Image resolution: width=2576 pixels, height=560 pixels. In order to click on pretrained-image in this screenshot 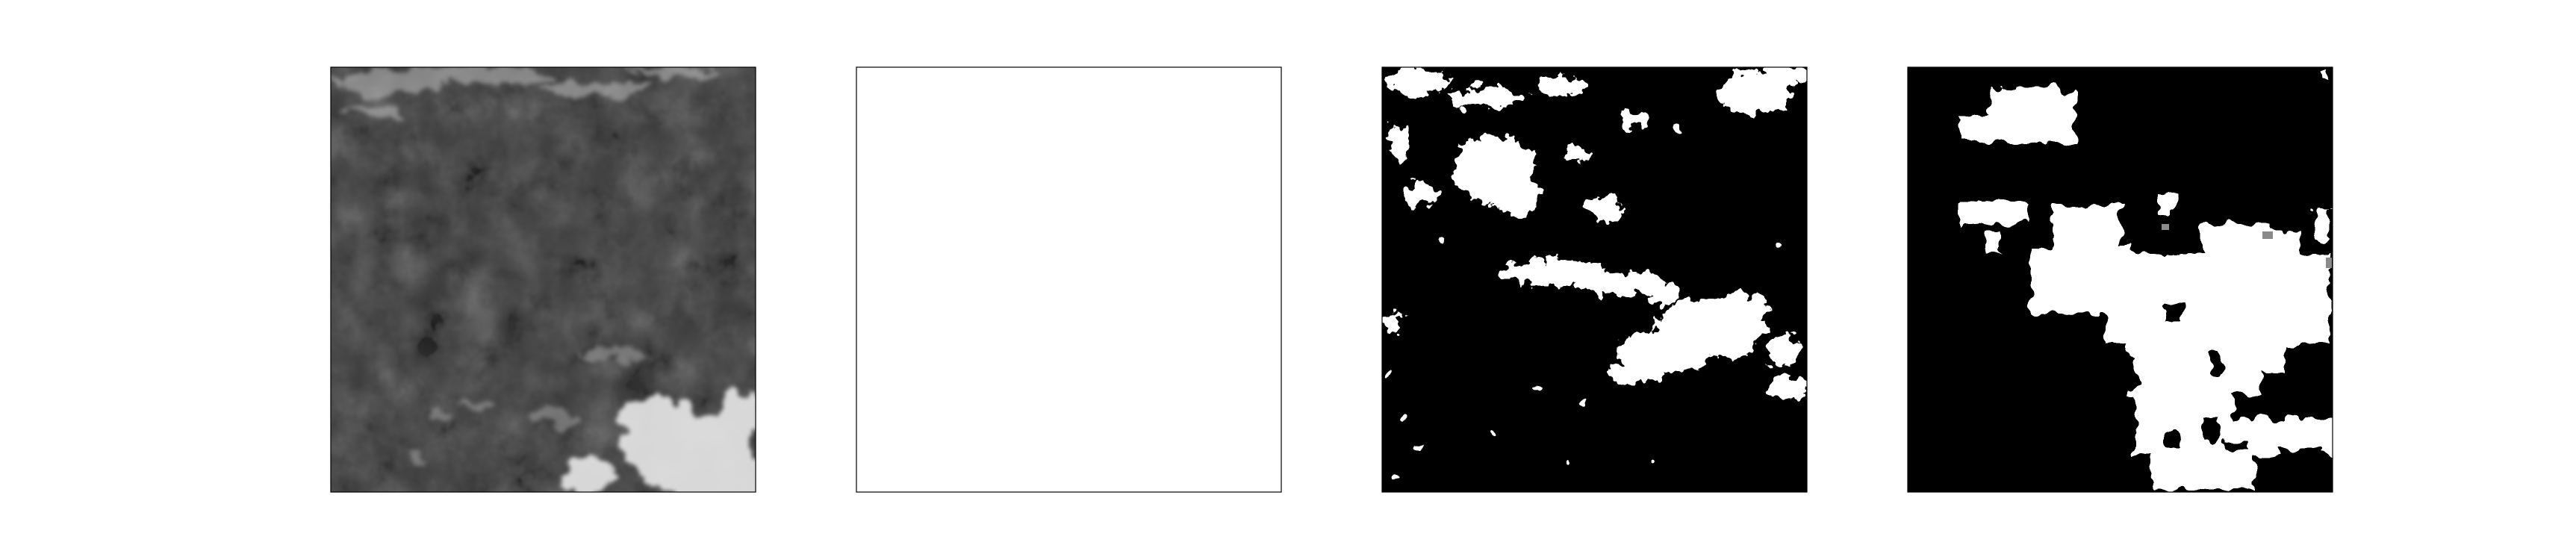, I will do `click(1594, 279)`.